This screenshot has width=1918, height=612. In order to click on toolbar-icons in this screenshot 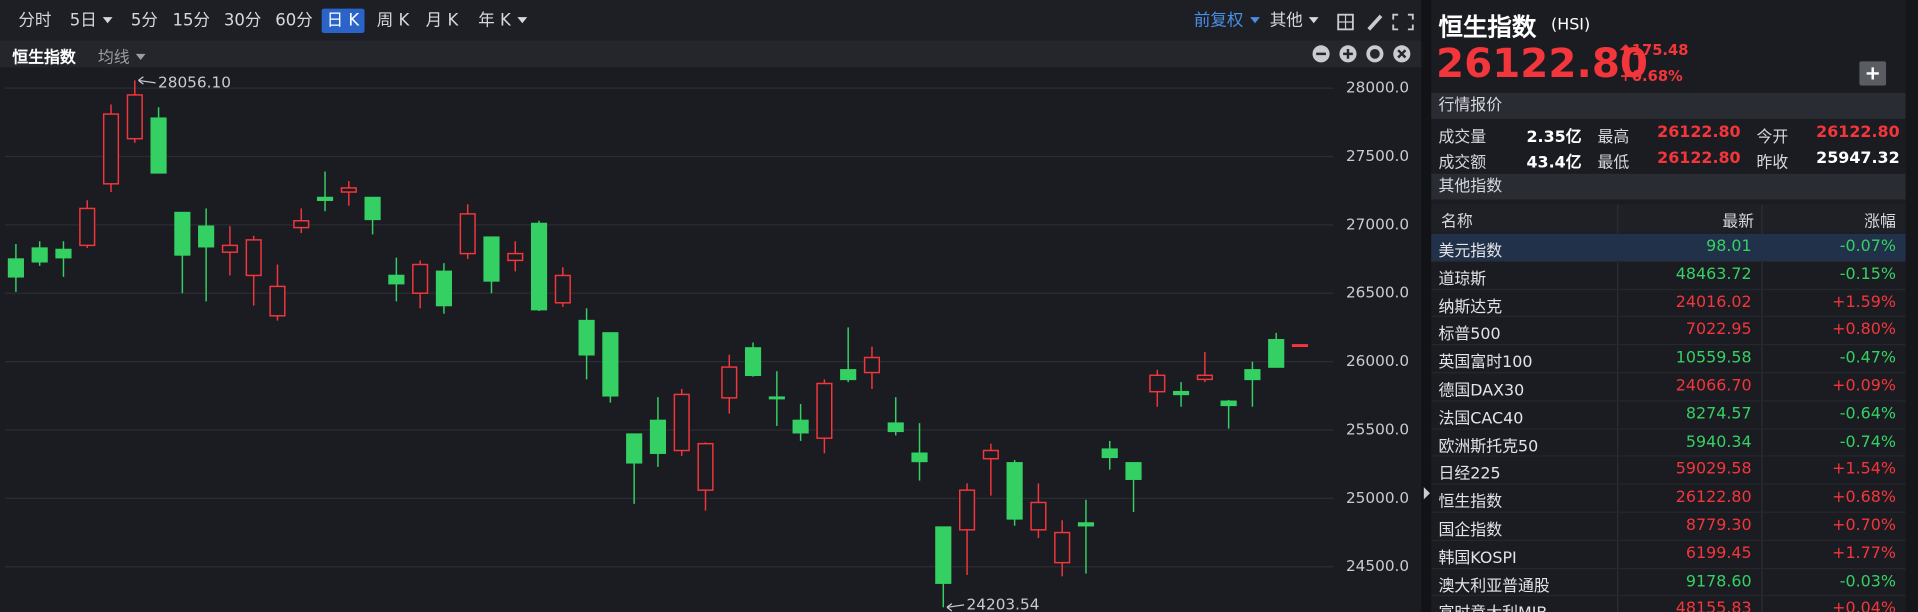, I will do `click(1379, 22)`.